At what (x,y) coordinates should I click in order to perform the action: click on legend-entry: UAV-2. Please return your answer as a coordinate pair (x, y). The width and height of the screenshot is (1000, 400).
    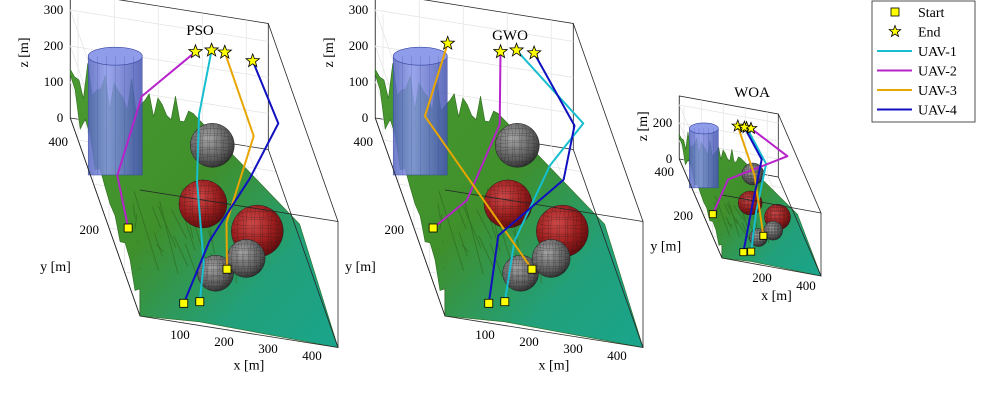
    Looking at the image, I should click on (917, 72).